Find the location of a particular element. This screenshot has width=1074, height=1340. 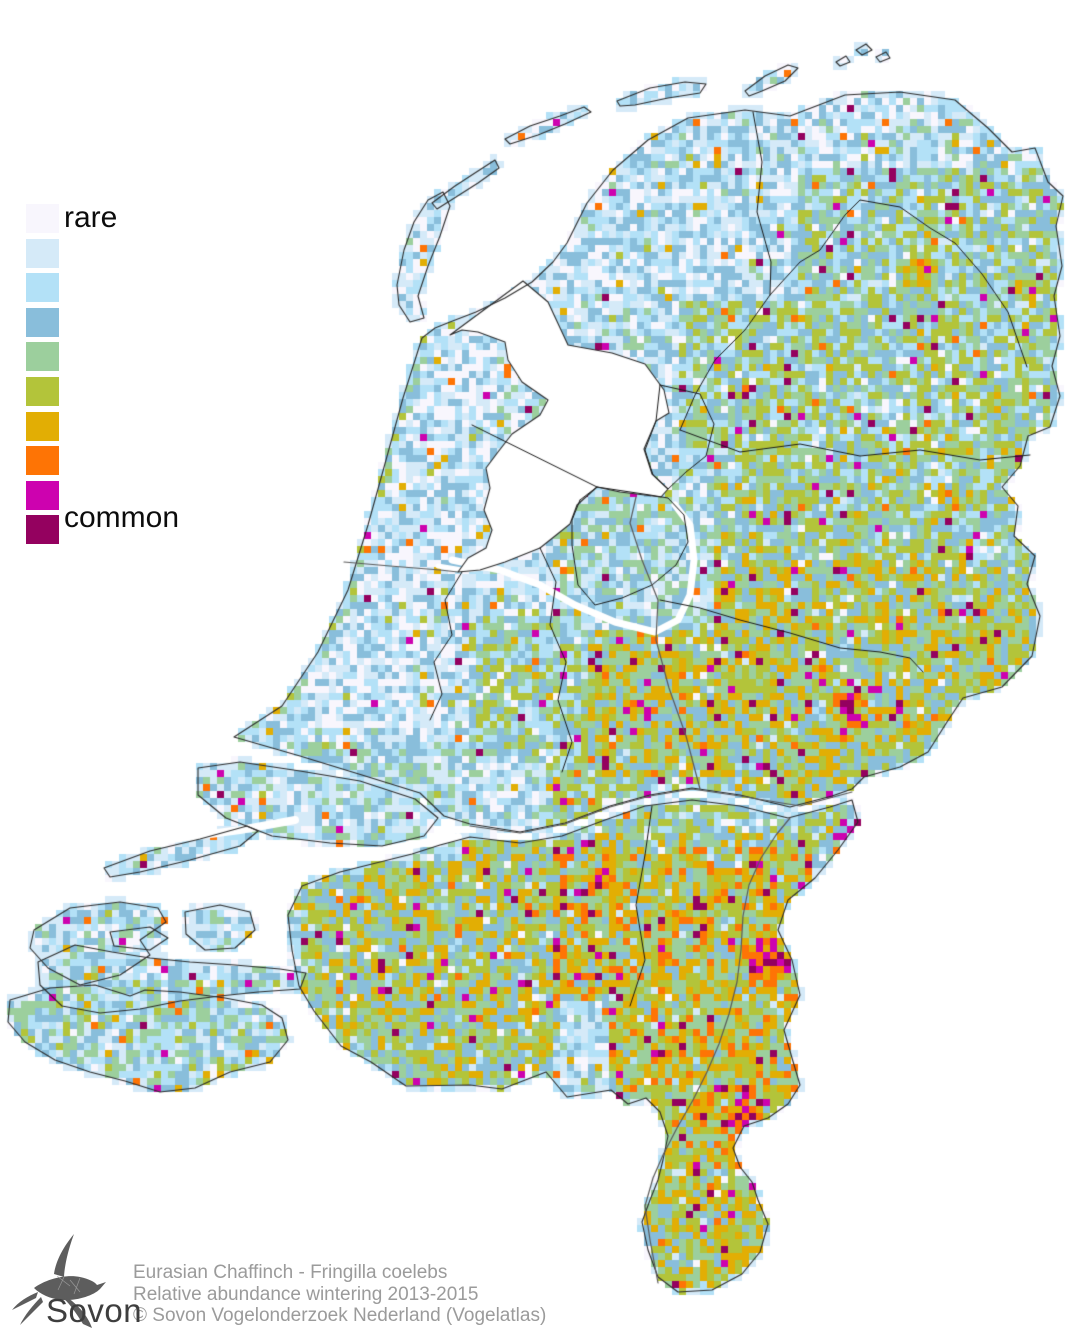

swallow-logo-icon is located at coordinates (59, 1281).